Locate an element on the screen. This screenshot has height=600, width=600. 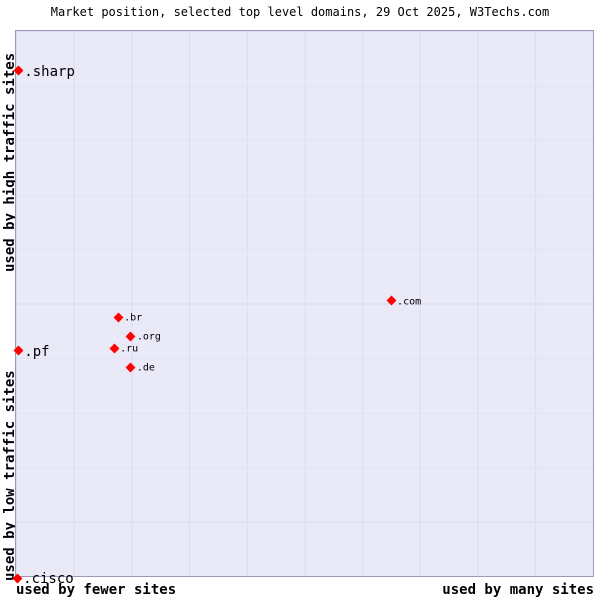
point-label: .de is located at coordinates (145, 368).